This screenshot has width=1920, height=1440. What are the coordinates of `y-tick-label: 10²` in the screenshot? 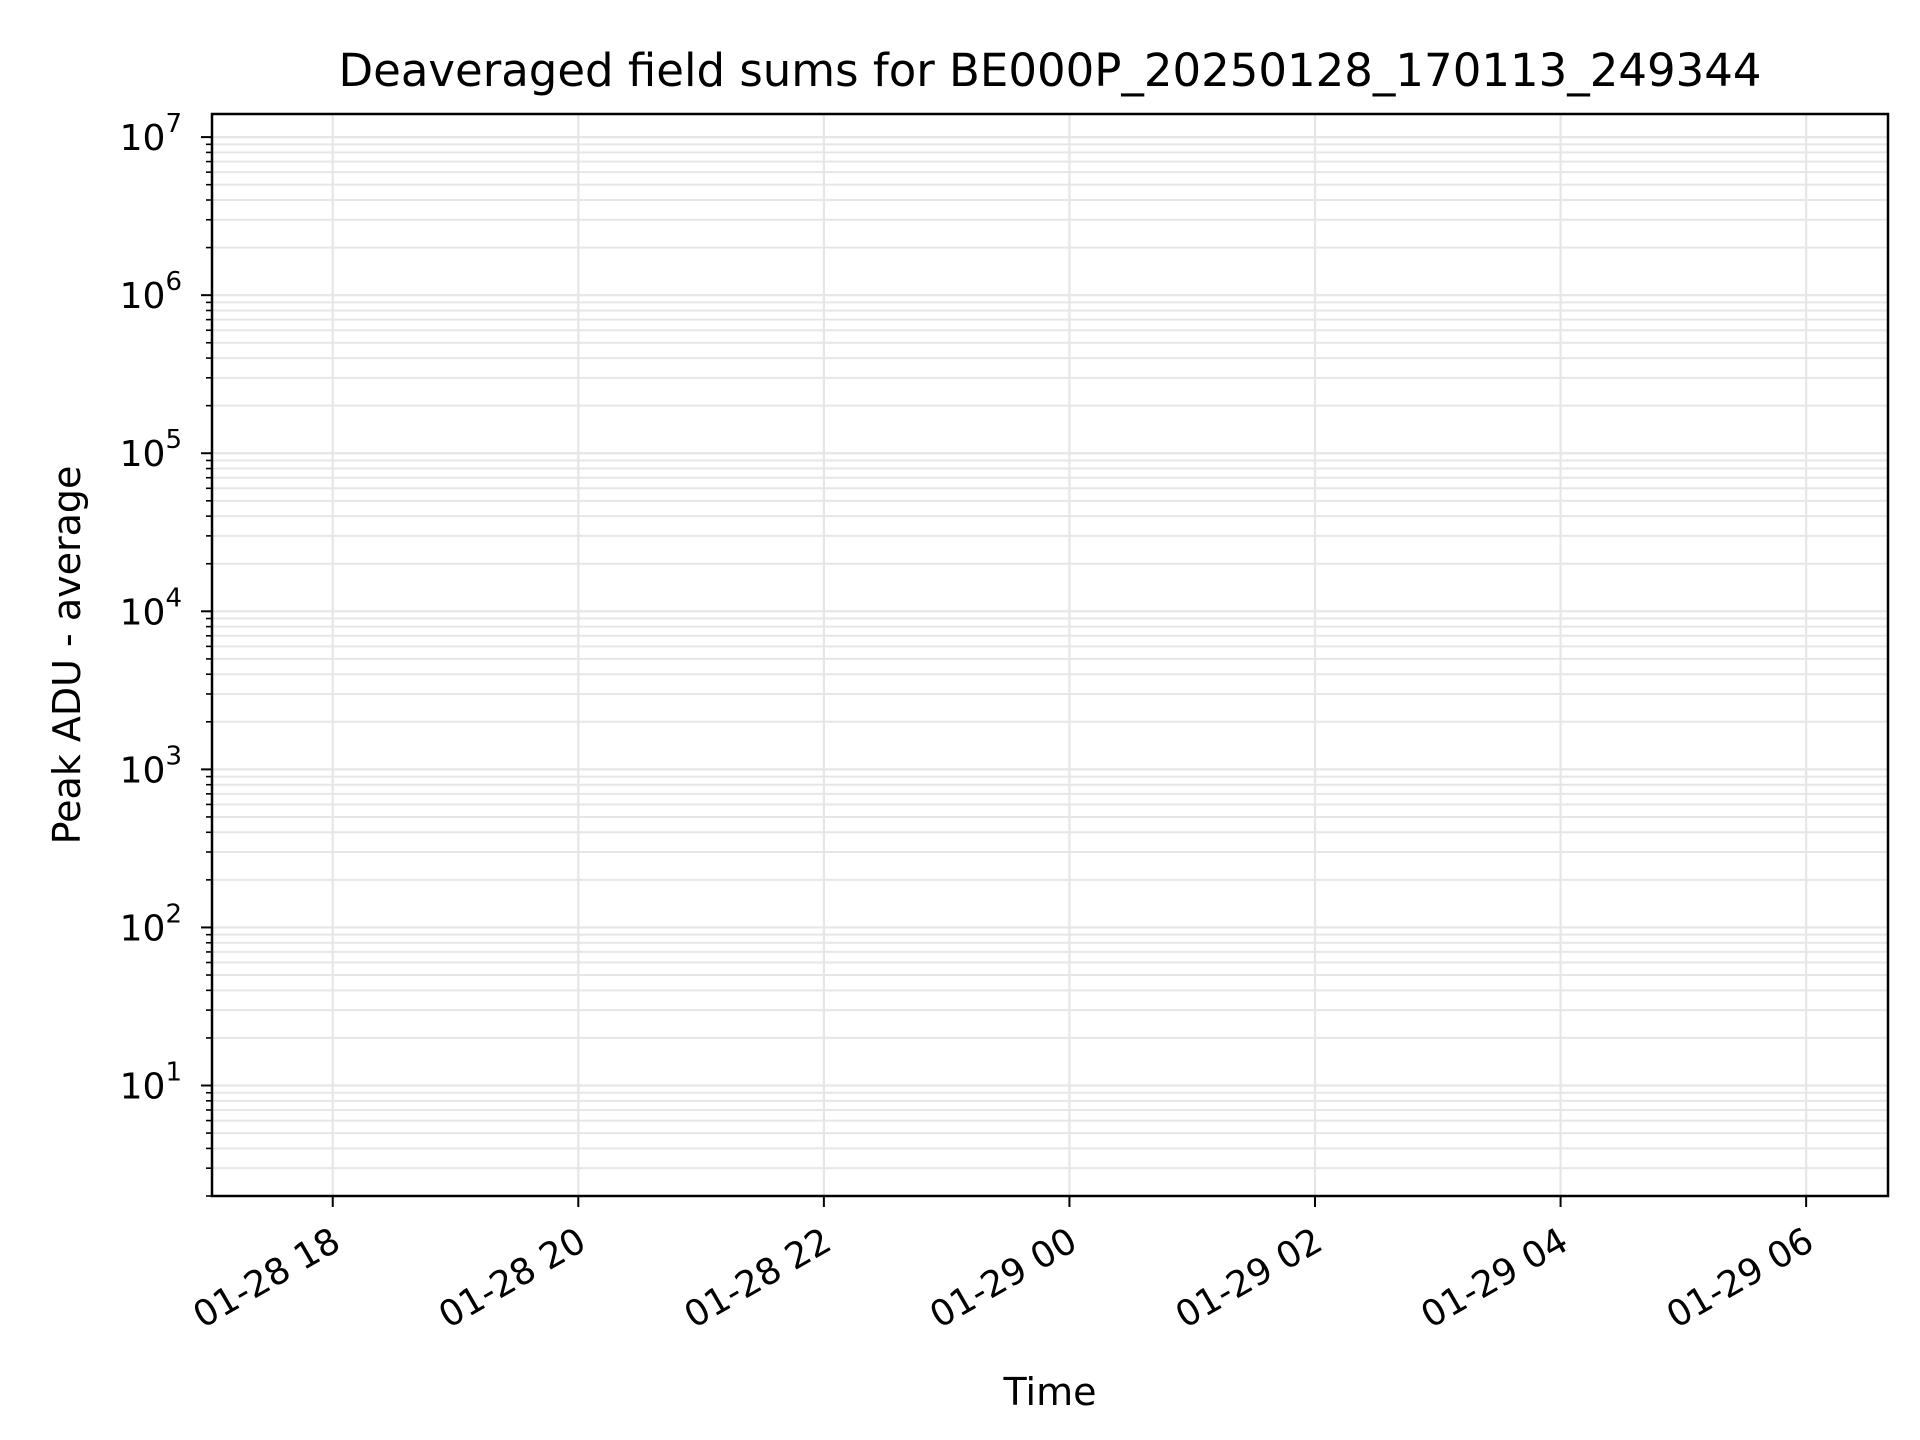 It's located at (151, 924).